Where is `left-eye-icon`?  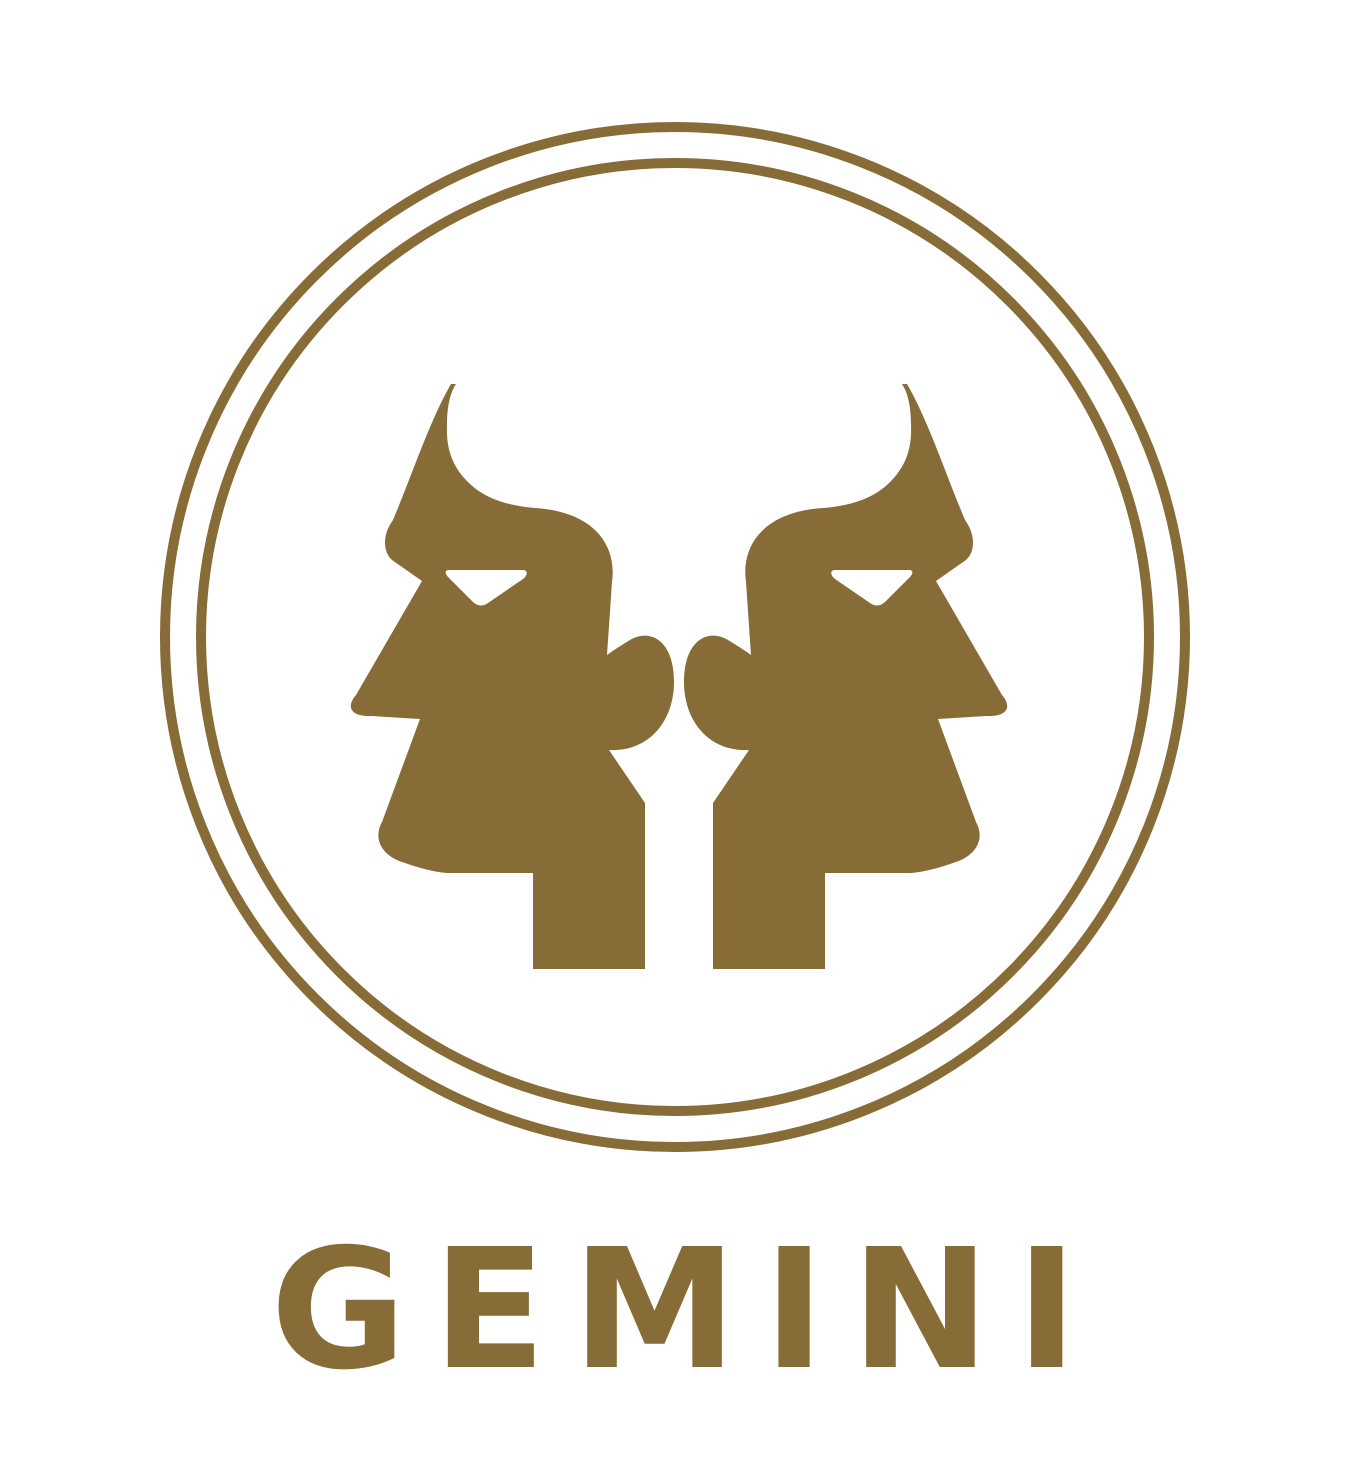 left-eye-icon is located at coordinates (486, 588).